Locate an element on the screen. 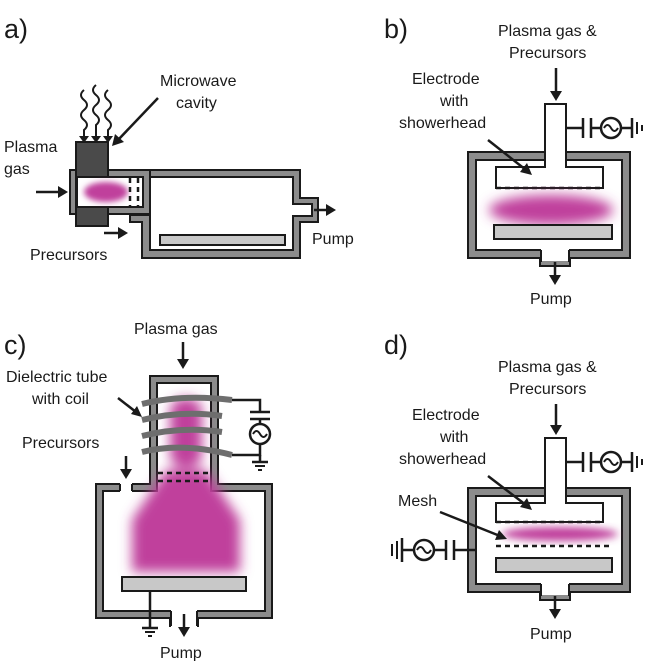 The height and width of the screenshot is (661, 650). feed-label-d-2: Precursors is located at coordinates (547, 389).